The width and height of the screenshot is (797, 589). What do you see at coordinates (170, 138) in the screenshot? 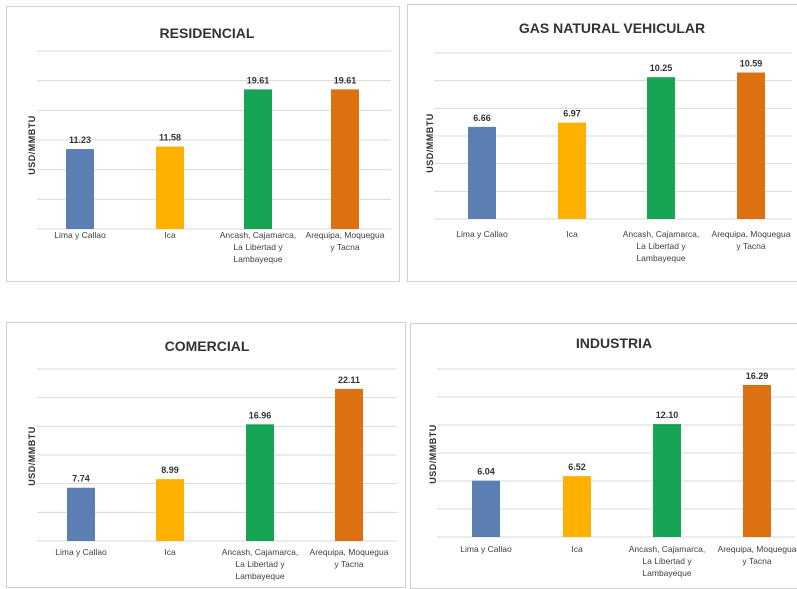
I see `data-label: 11.58` at bounding box center [170, 138].